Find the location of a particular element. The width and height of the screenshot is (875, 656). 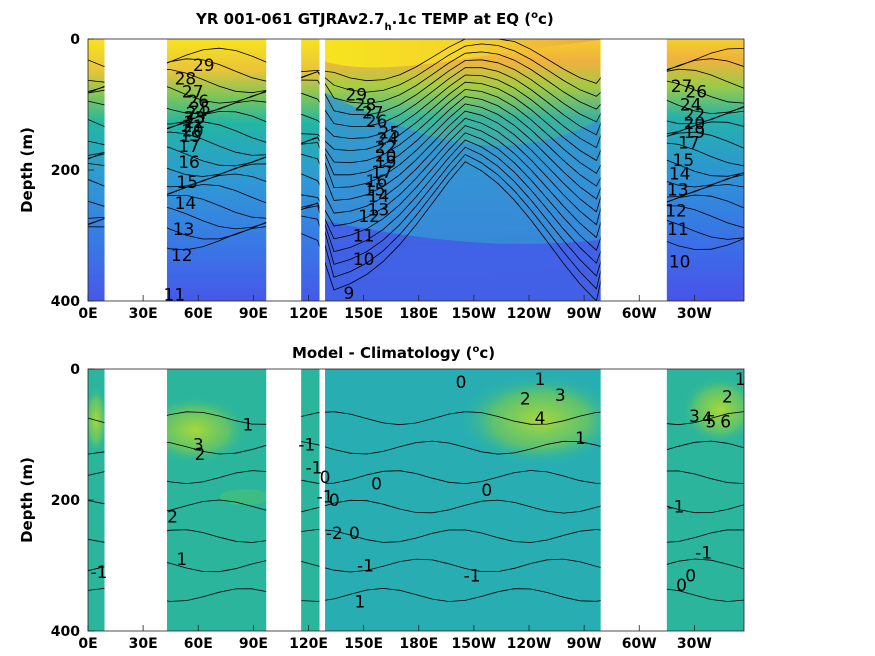

temp-contour-label: 23 is located at coordinates (195, 119).